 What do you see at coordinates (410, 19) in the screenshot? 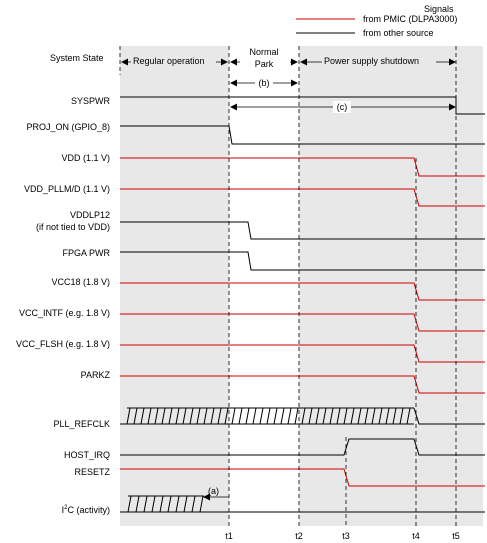
I see `legend-pmic-label: from PMIC (DLPA3000)` at bounding box center [410, 19].